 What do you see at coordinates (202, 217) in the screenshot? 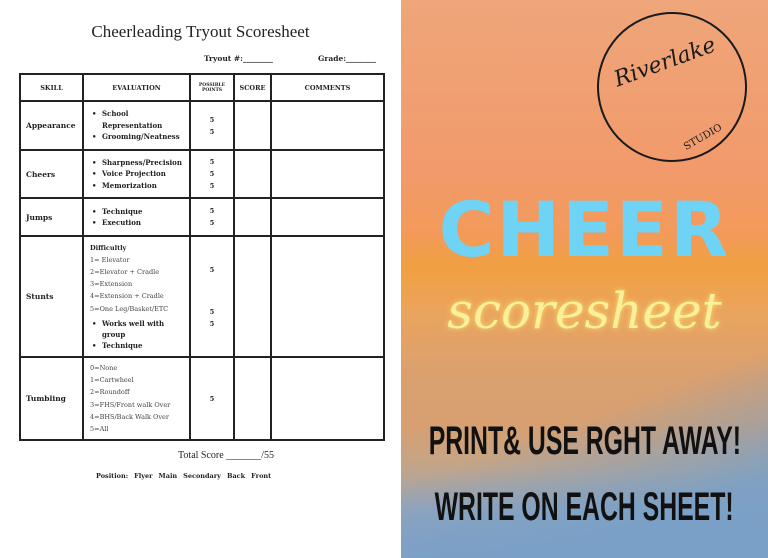
I see `table-row: Jumps TechniqueExecution 5 5` at bounding box center [202, 217].